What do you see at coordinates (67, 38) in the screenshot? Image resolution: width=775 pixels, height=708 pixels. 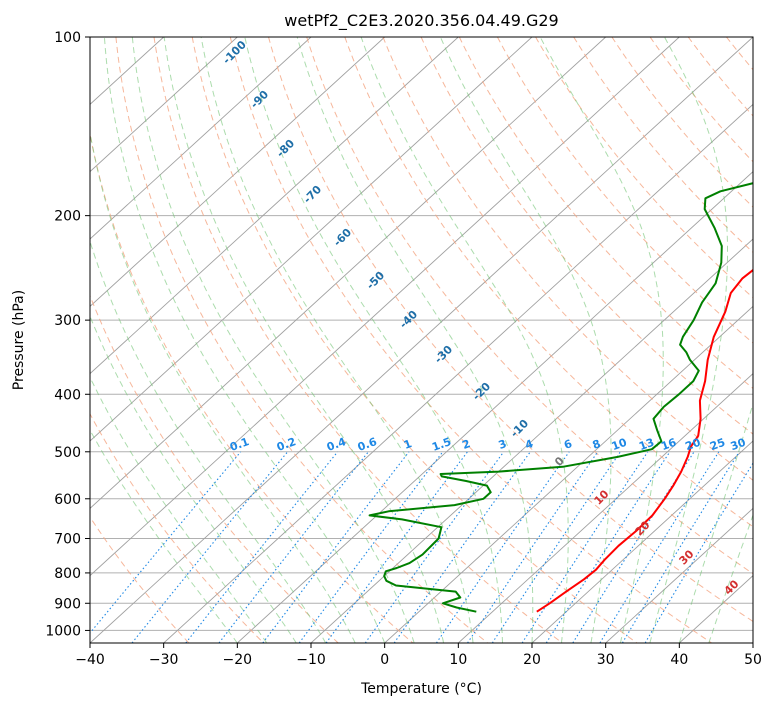 I see `y-tick-label: 100` at bounding box center [67, 38].